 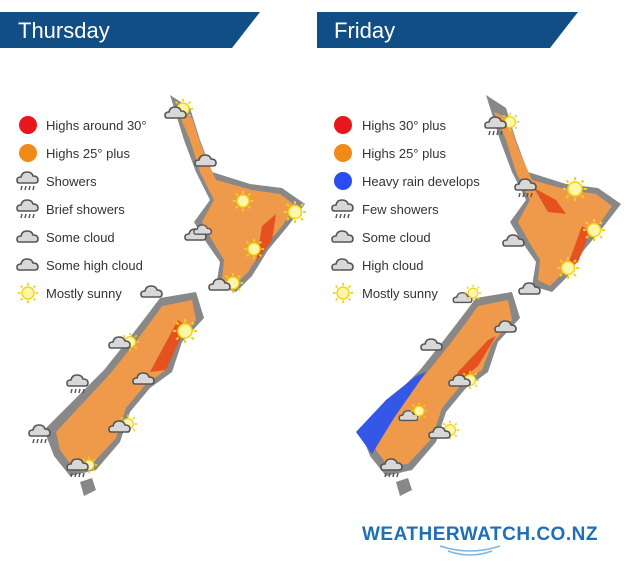 What do you see at coordinates (94, 265) in the screenshot?
I see `legend-label: Some high cloud` at bounding box center [94, 265].